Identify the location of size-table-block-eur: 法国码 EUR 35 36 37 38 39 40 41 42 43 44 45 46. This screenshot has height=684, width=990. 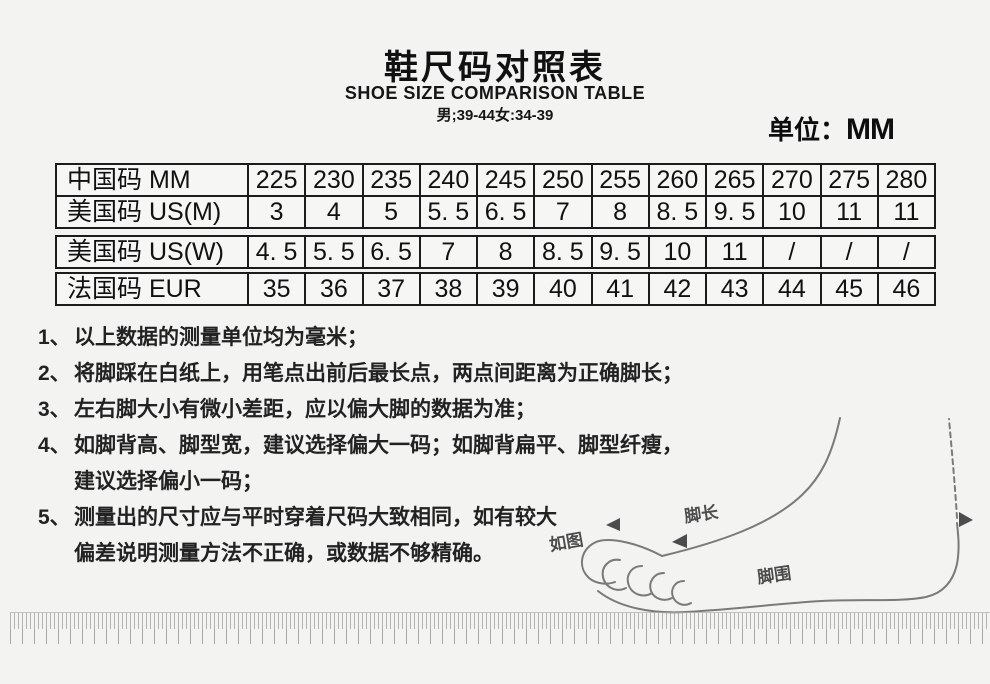
(496, 289).